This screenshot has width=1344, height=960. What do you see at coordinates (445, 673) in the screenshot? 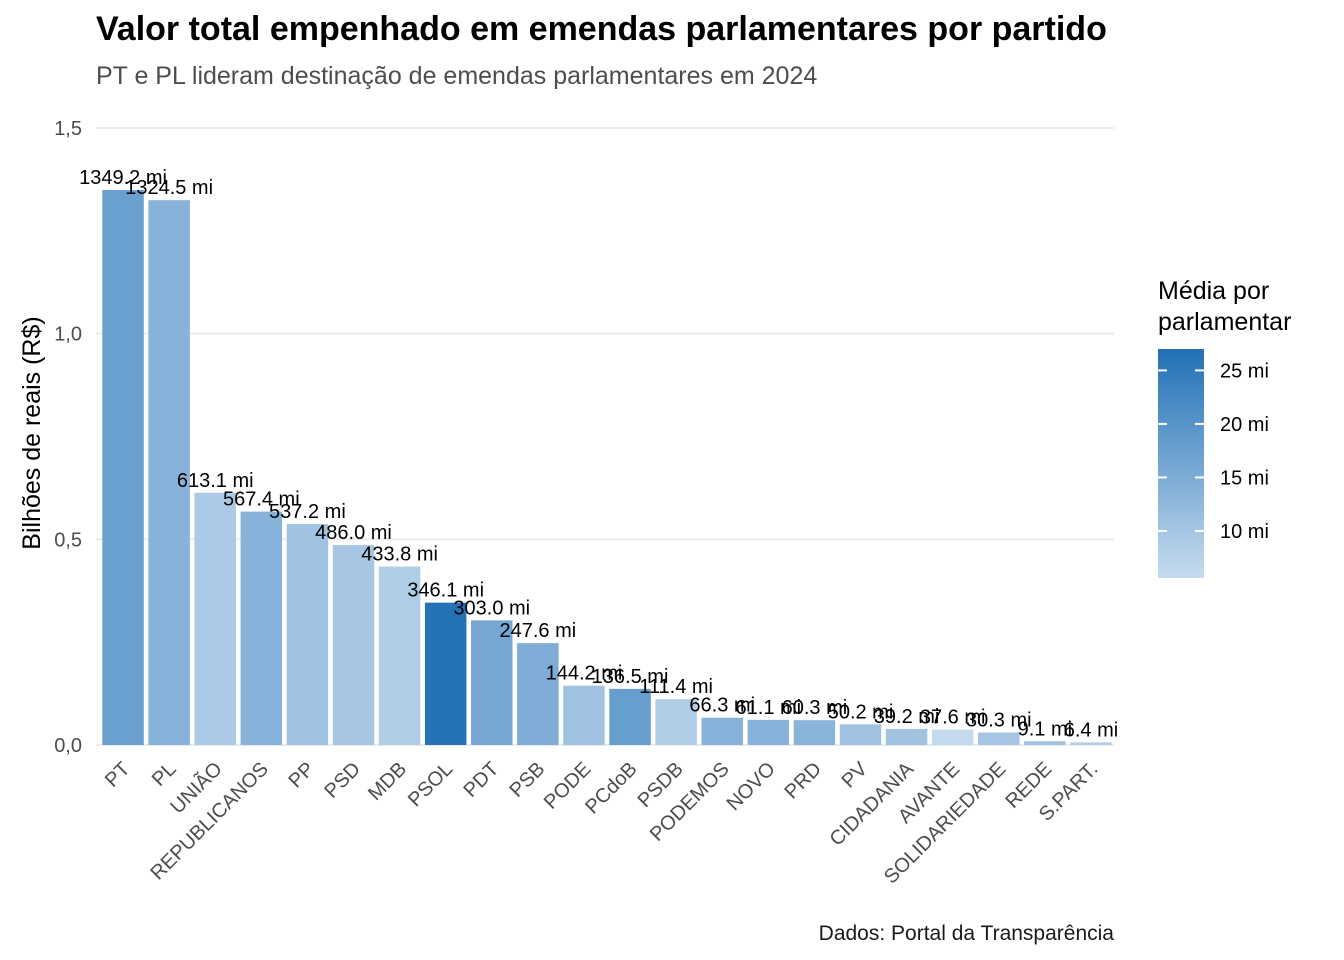
I see `bar-psol` at bounding box center [445, 673].